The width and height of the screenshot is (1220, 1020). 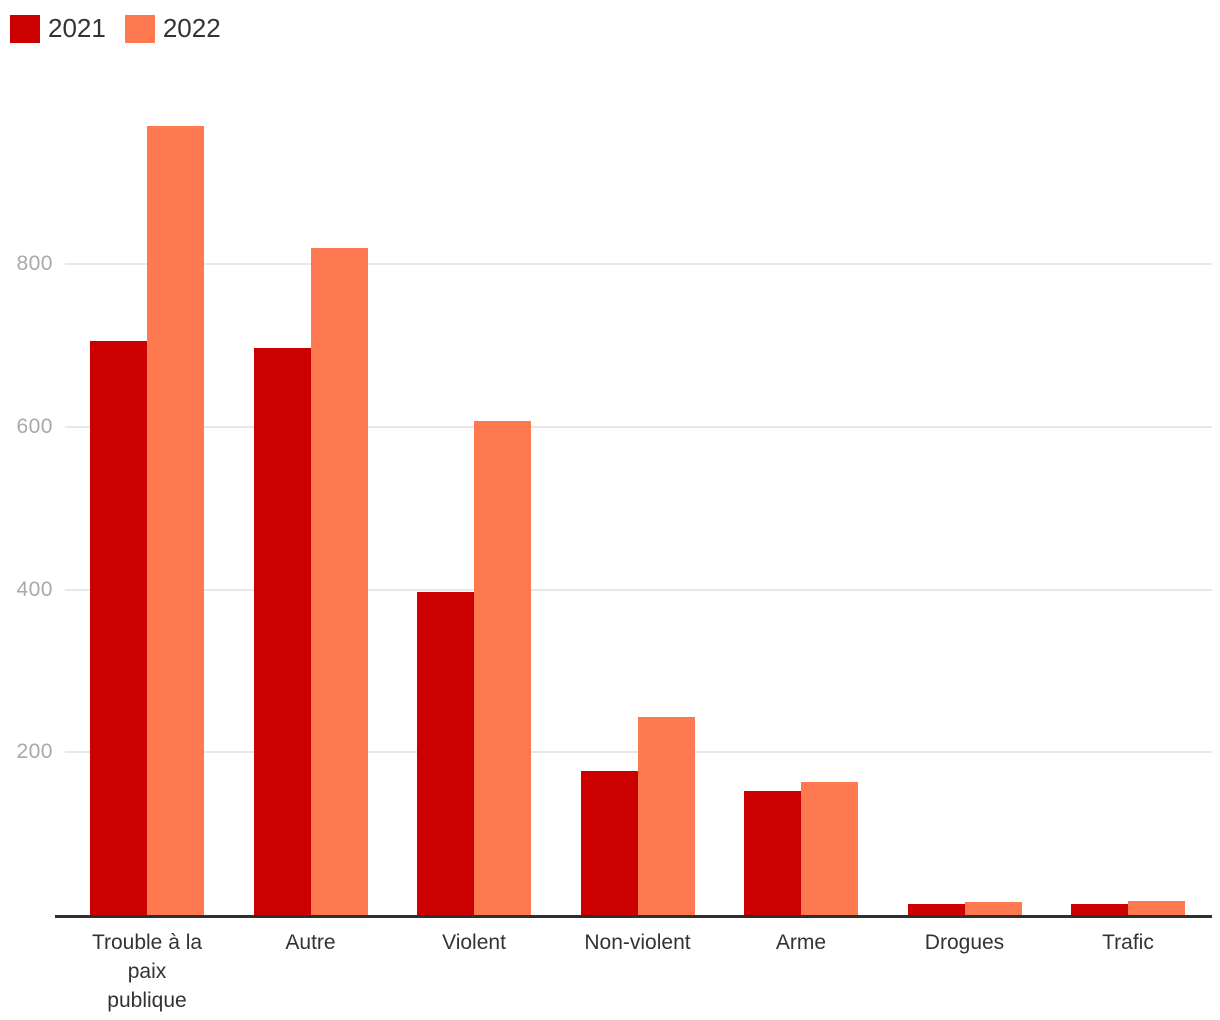 What do you see at coordinates (801, 942) in the screenshot?
I see `x-category-label: Arme` at bounding box center [801, 942].